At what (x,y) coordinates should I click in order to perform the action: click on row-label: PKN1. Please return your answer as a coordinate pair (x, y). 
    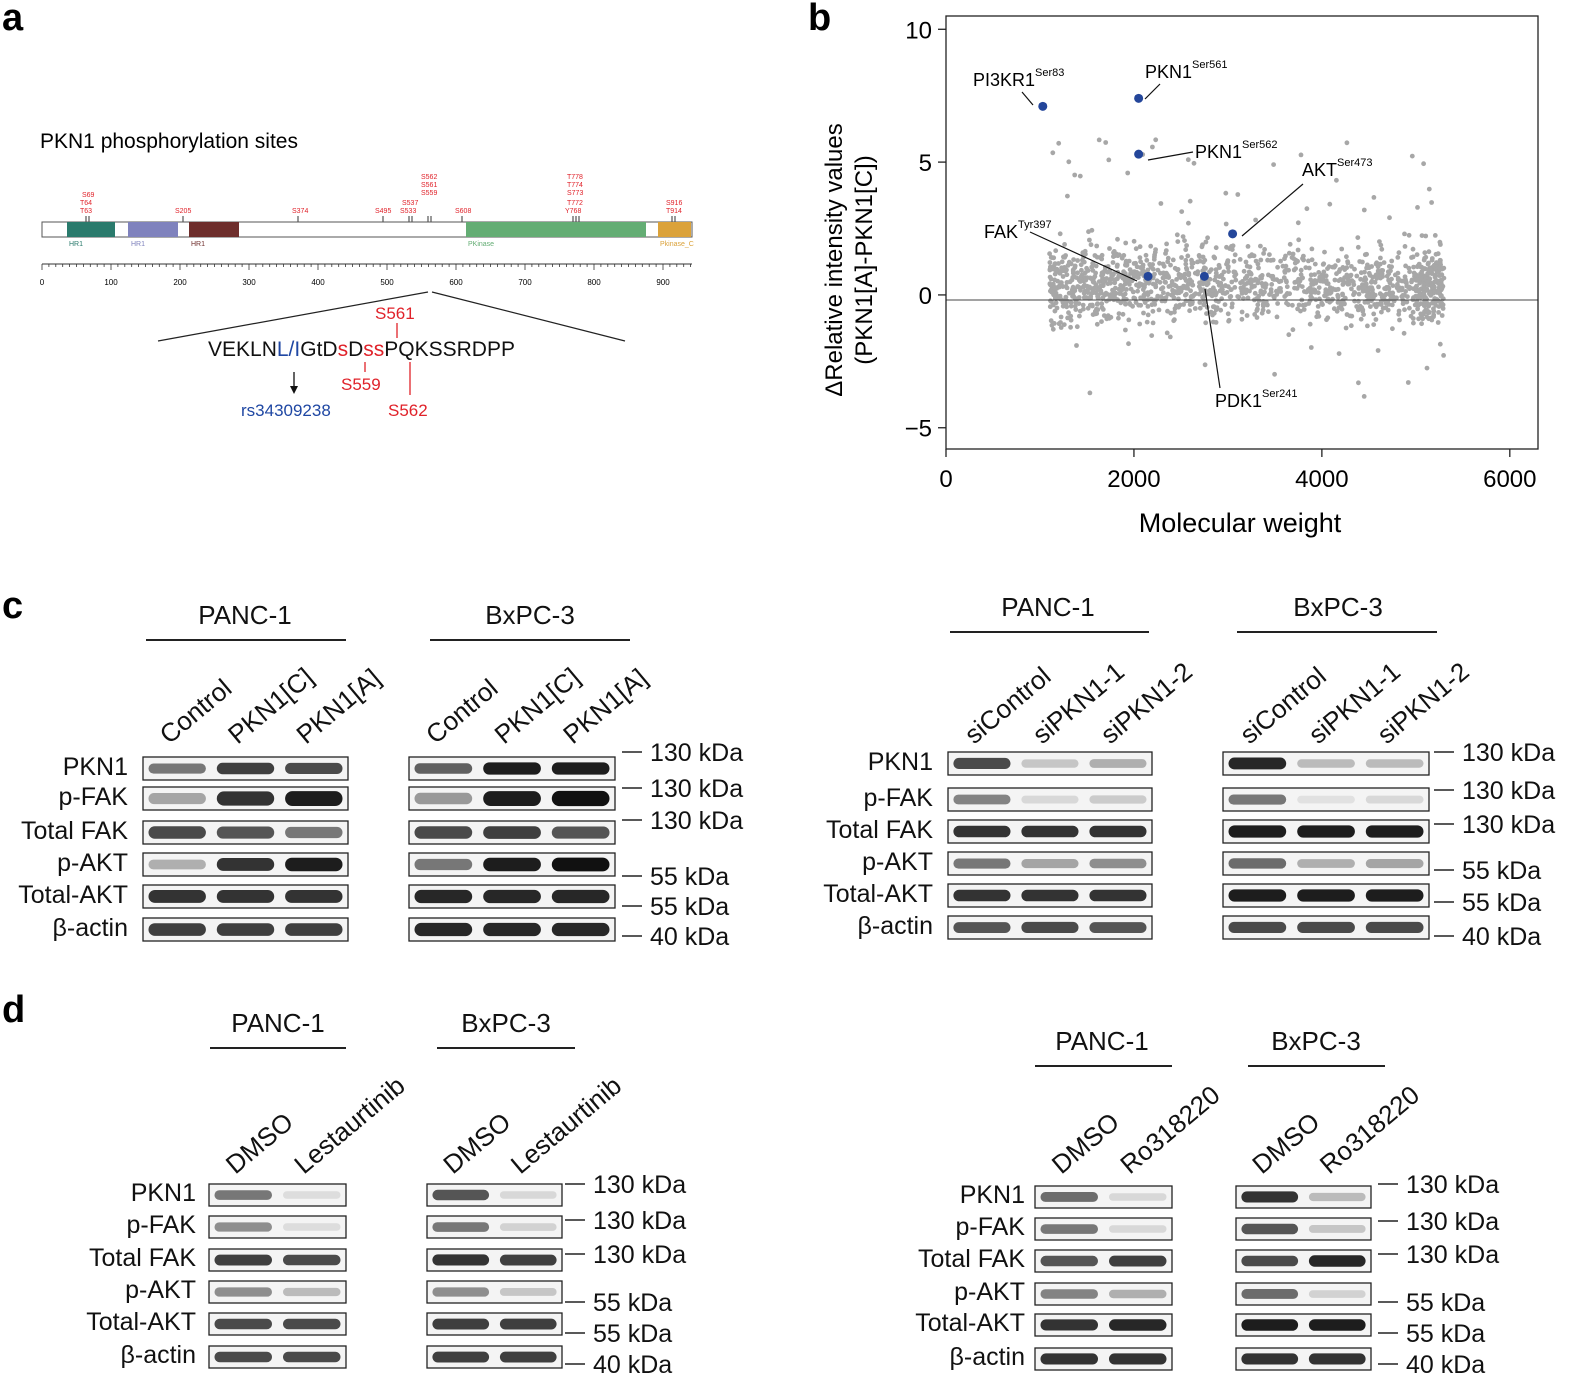
    Looking at the image, I should click on (163, 1193).